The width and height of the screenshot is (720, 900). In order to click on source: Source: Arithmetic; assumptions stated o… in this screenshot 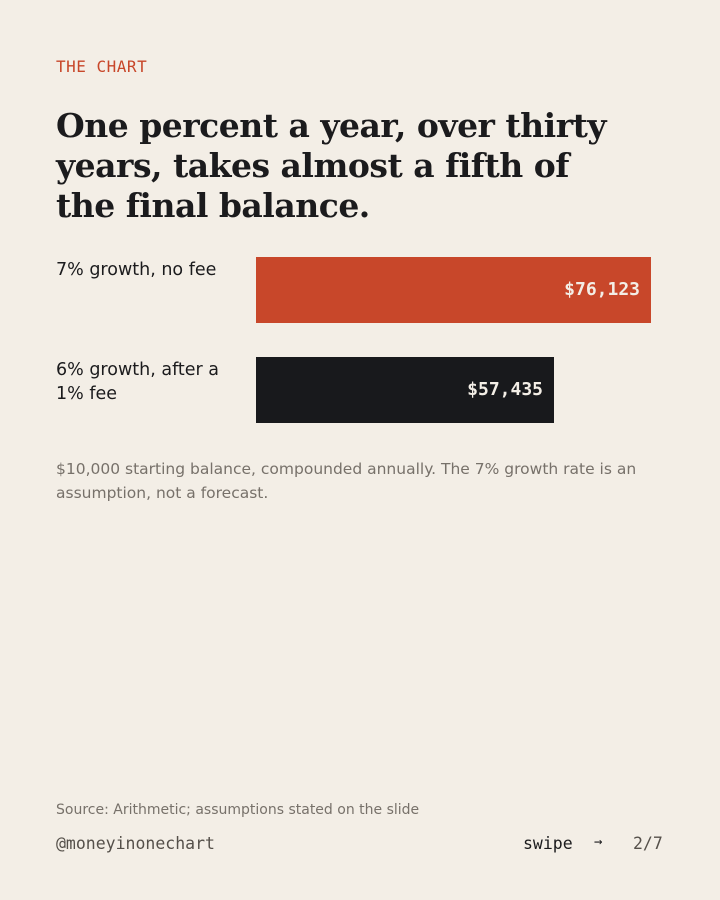, I will do `click(238, 810)`.